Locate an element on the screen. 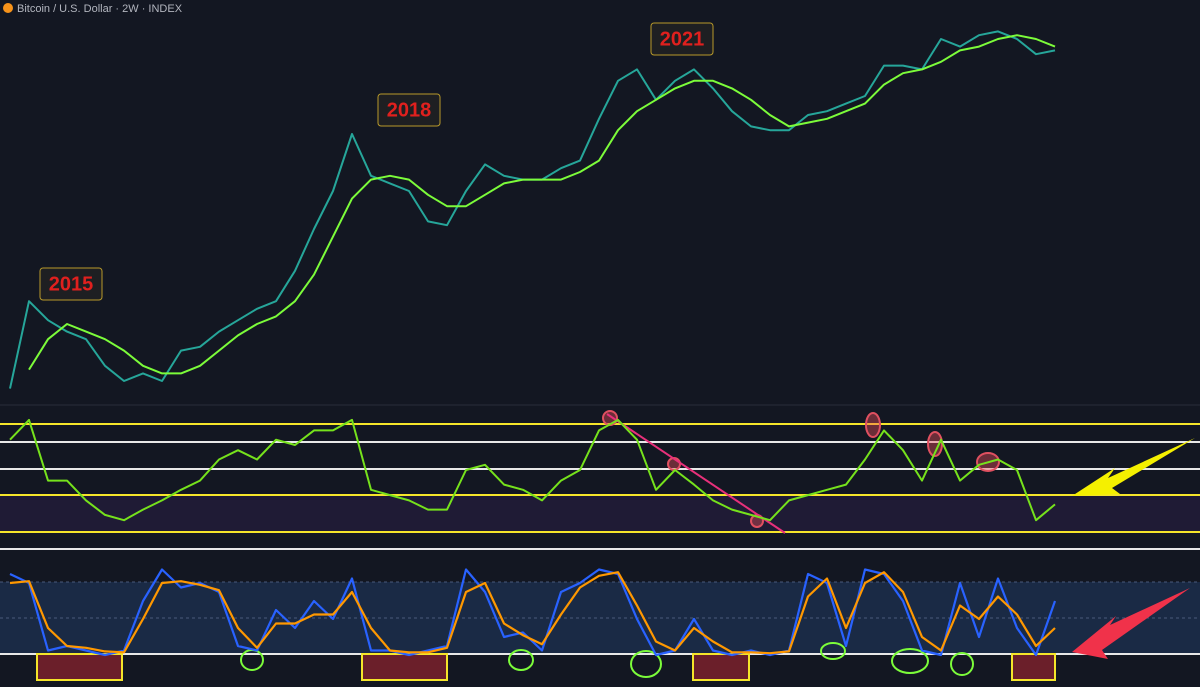 This screenshot has height=687, width=1200. rsi-band is located at coordinates (600, 513).